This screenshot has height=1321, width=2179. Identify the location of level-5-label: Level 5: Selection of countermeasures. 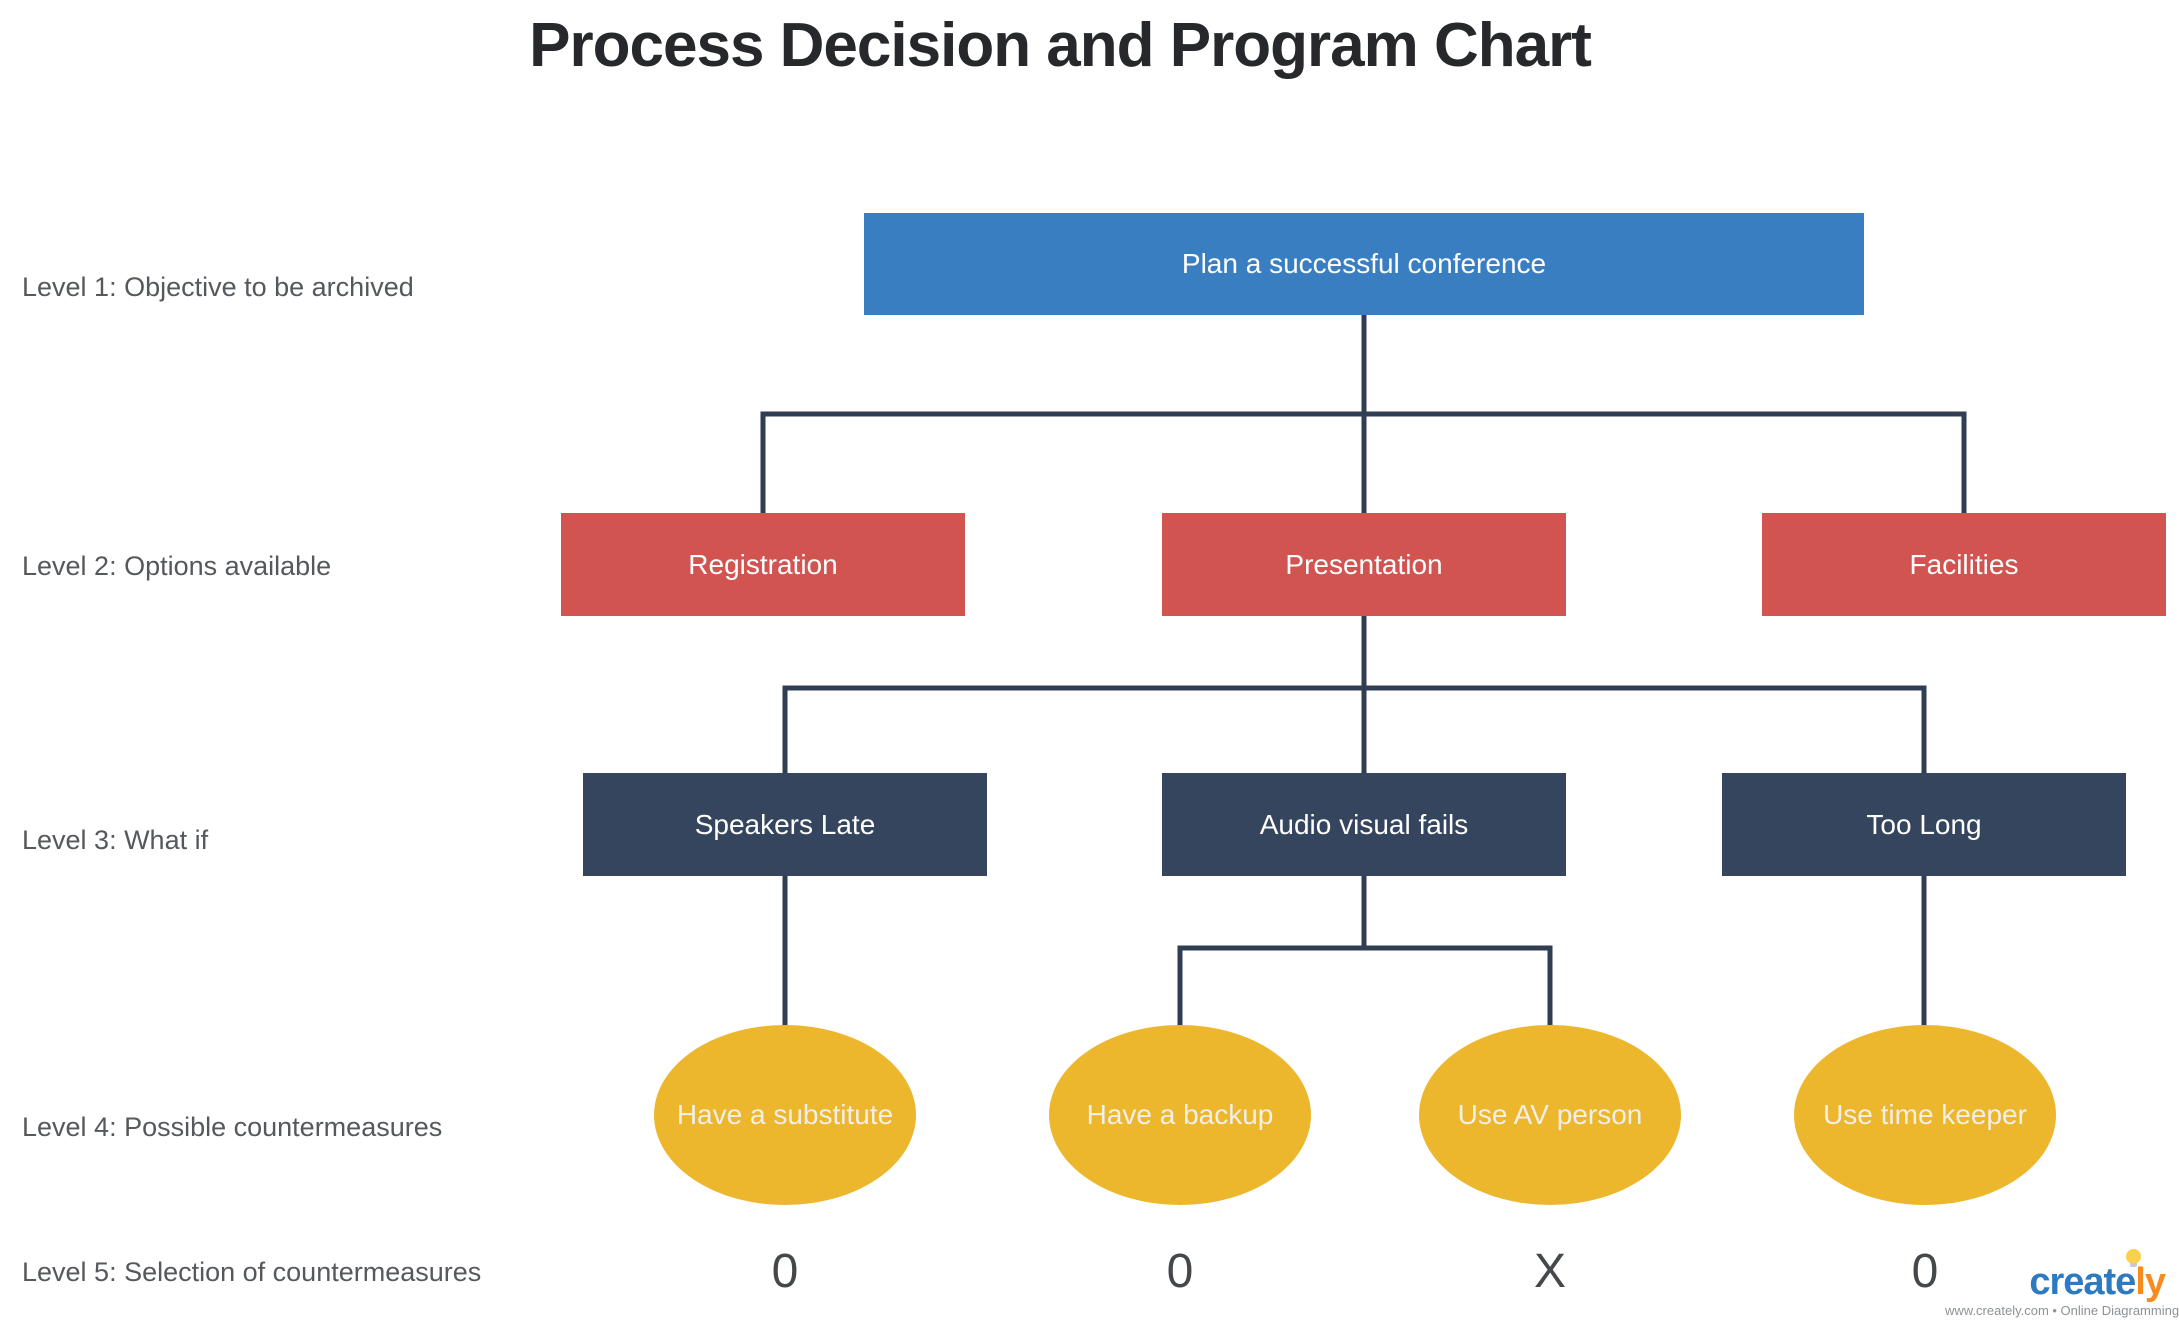
(252, 1272).